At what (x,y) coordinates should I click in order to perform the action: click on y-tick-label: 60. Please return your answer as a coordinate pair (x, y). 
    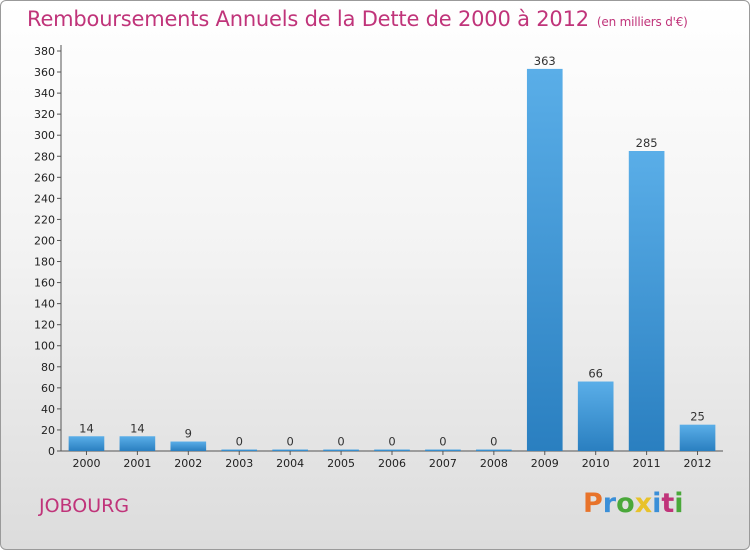
    Looking at the image, I should click on (48, 388).